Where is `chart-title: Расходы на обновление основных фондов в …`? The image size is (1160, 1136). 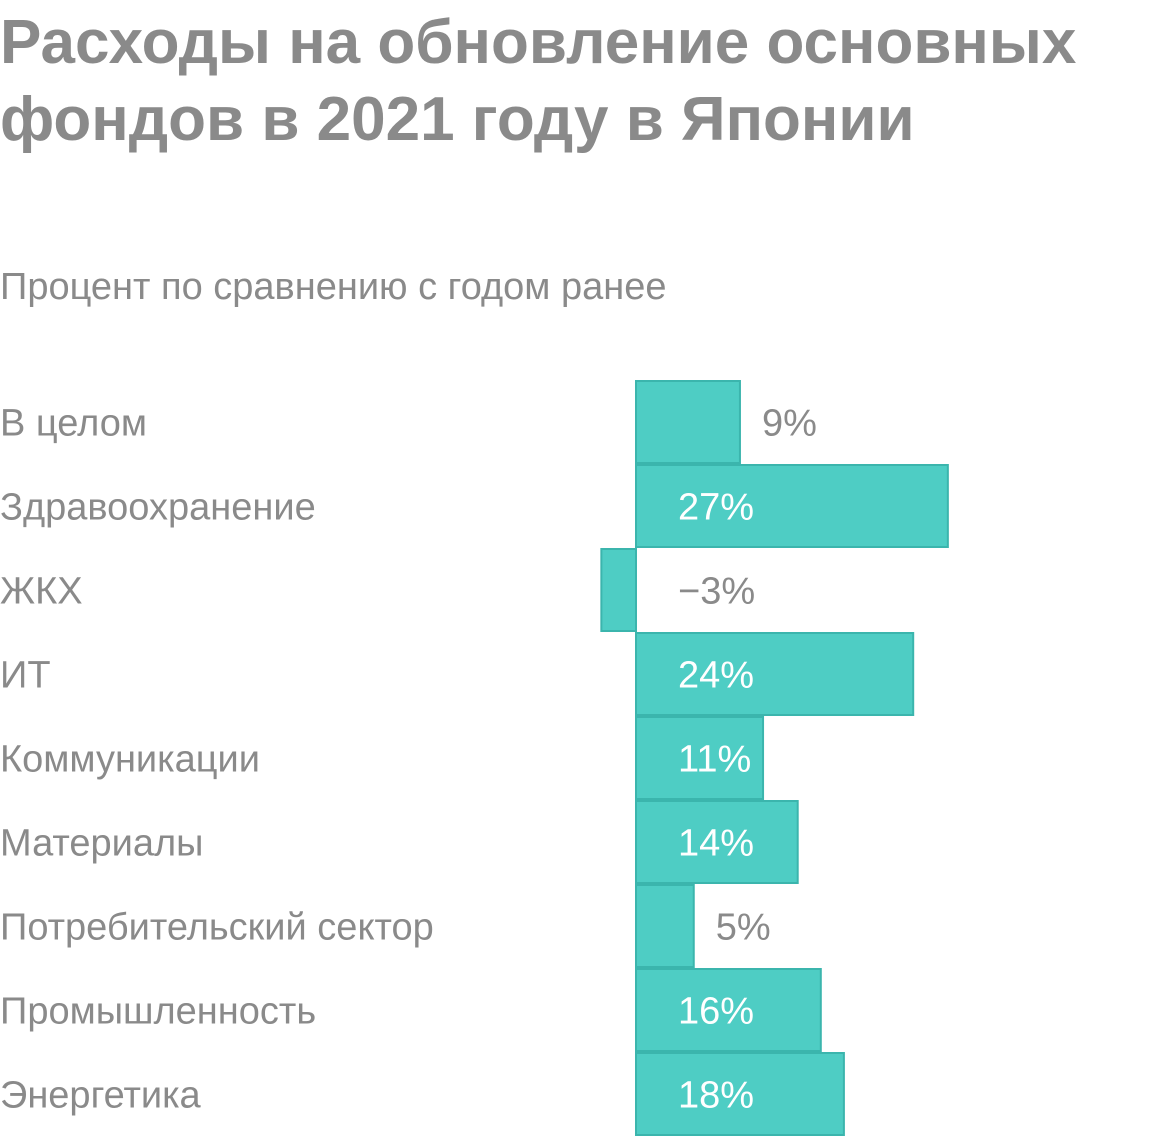
chart-title: Расходы на обновление основных фондов в … is located at coordinates (538, 81).